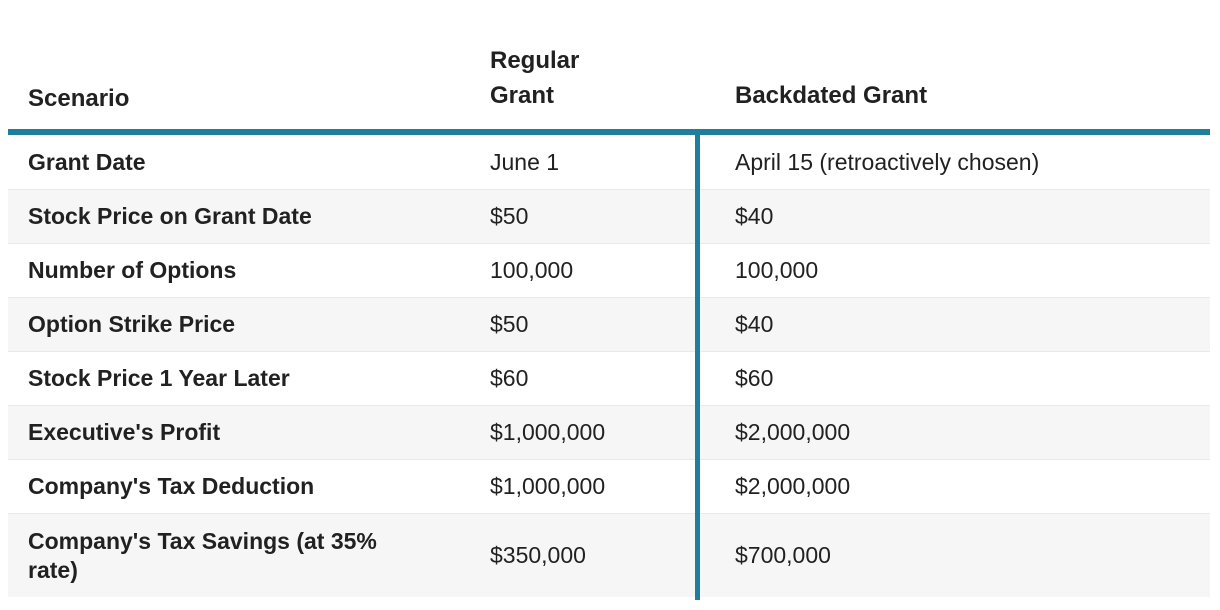 This screenshot has width=1220, height=610. I want to click on scenario-label: Grant Date, so click(87, 161).